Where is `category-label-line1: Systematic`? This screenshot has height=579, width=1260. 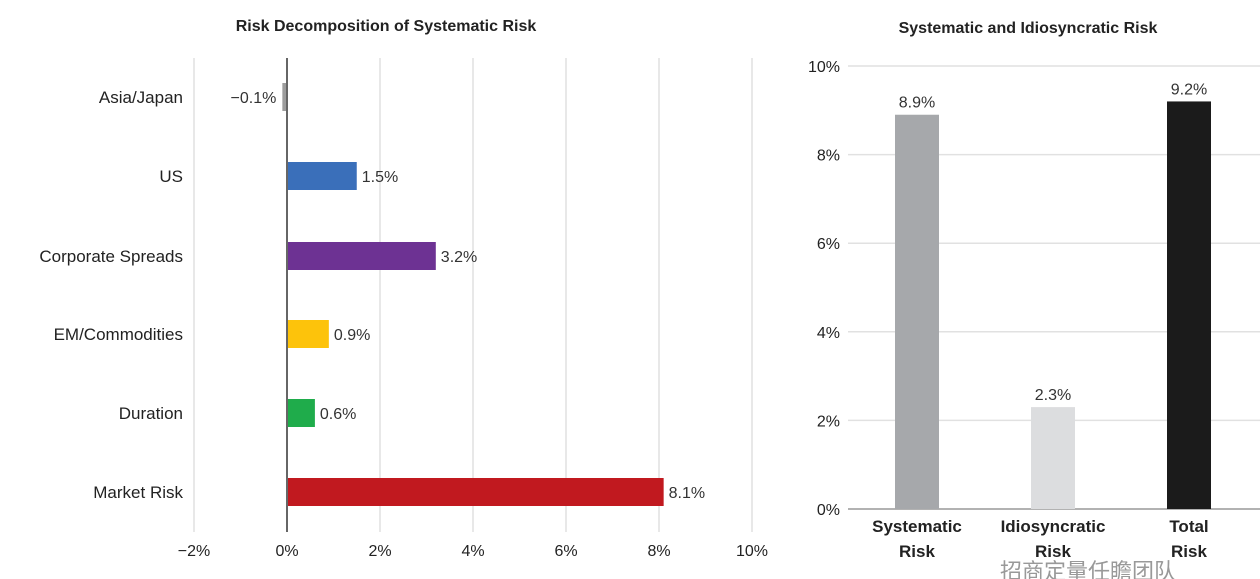
category-label-line1: Systematic is located at coordinates (917, 526).